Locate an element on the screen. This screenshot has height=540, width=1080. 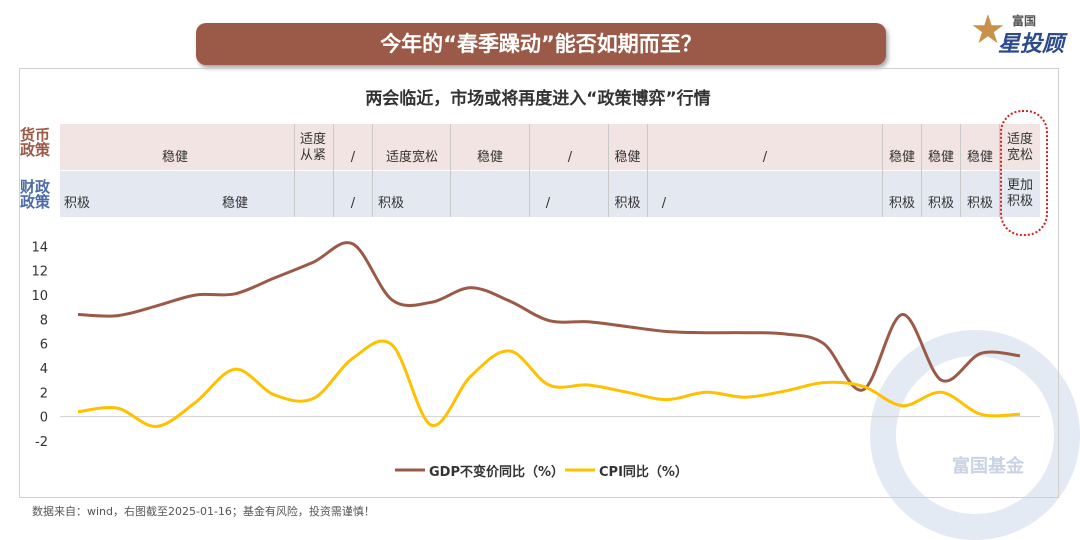
y-tick-label: 12 is located at coordinates (39, 272).